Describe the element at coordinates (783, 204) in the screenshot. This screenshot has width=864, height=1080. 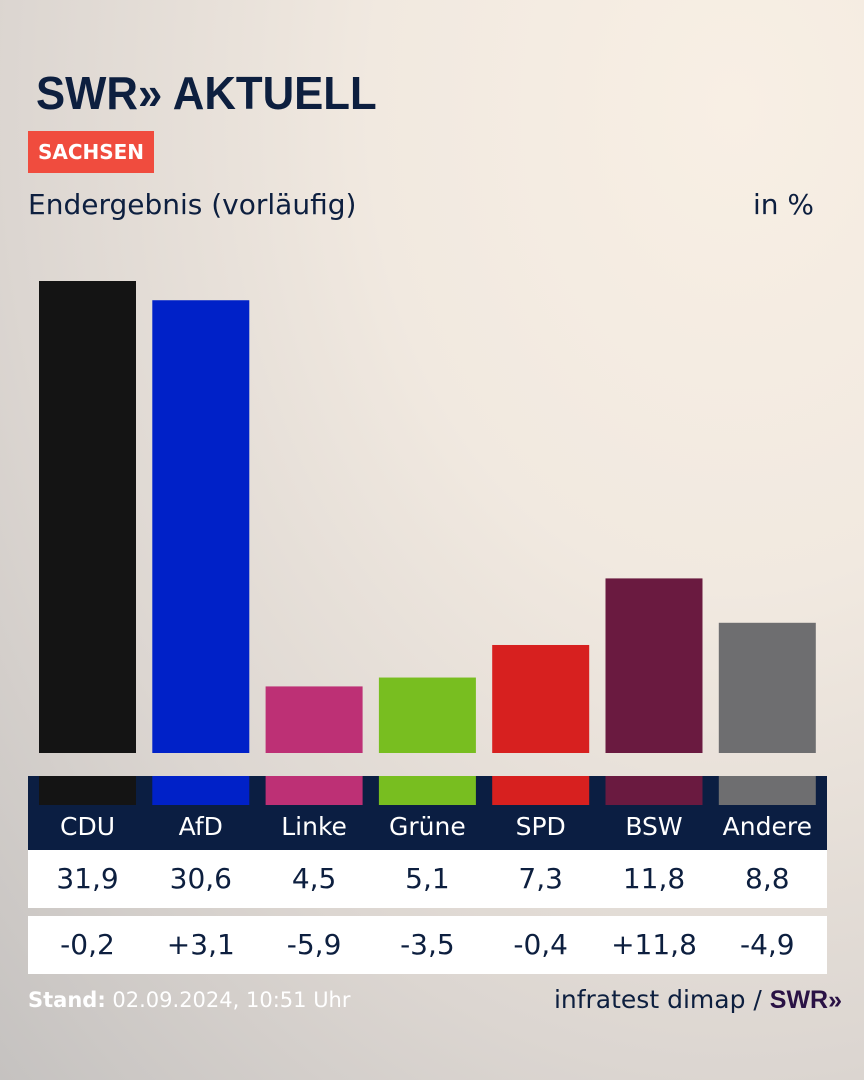
I see `unit-label: in %` at that location.